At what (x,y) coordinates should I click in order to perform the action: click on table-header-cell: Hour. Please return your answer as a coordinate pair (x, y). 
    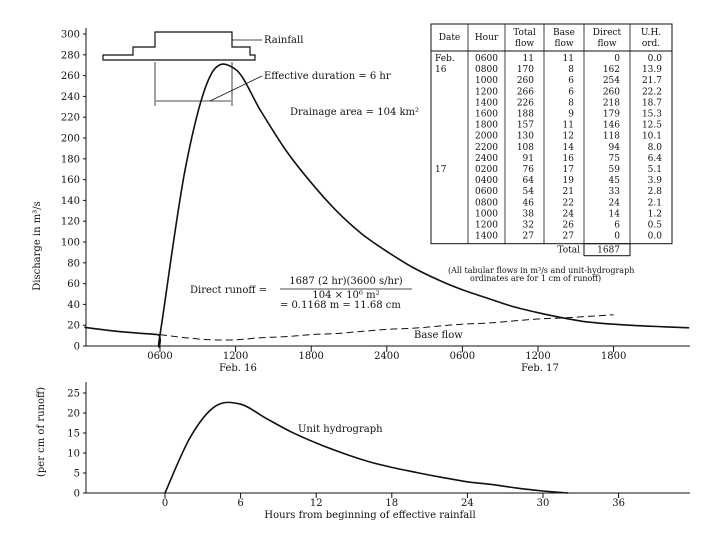
    Looking at the image, I should click on (487, 38).